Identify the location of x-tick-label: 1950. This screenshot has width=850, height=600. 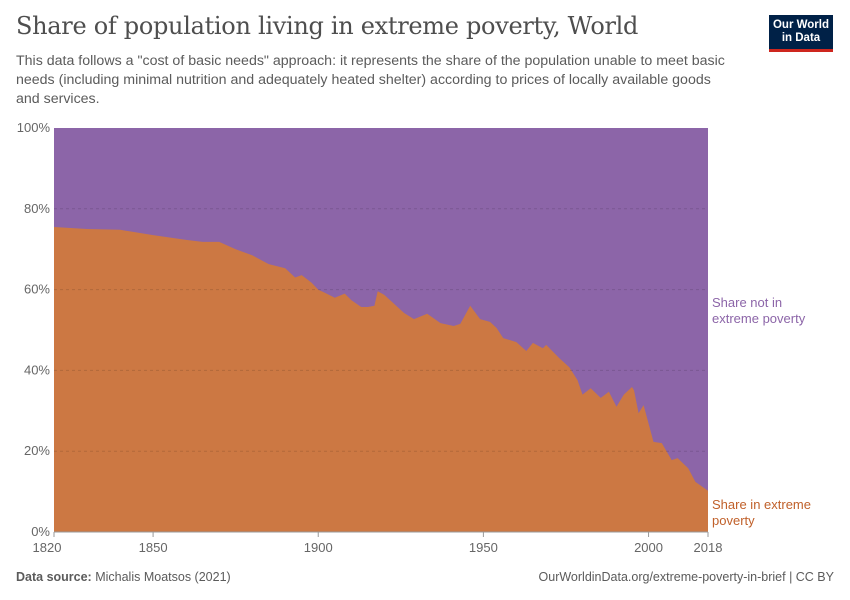
(483, 547).